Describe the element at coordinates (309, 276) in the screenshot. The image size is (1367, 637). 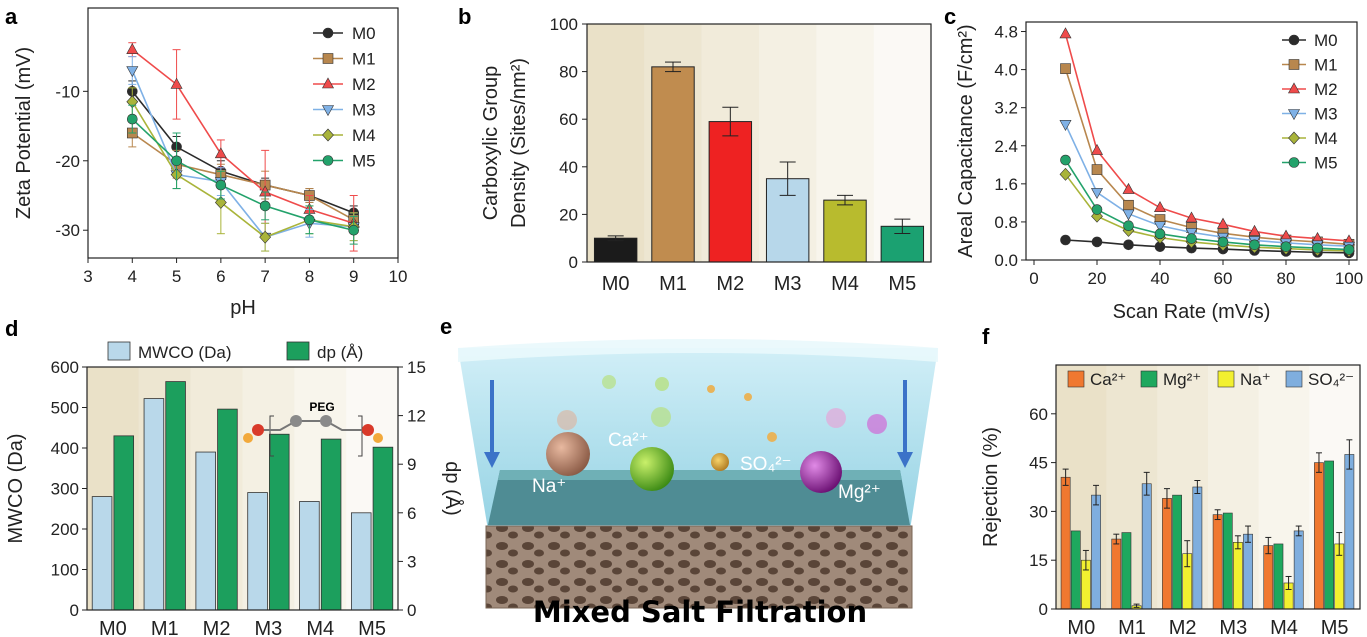
I see `x-tick-label: 8` at that location.